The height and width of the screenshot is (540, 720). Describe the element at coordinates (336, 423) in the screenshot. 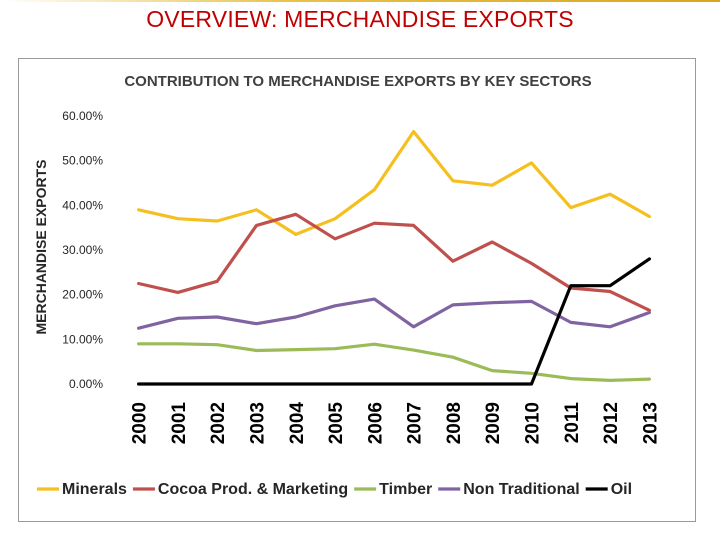

I see `x-tick-label: 2005` at that location.